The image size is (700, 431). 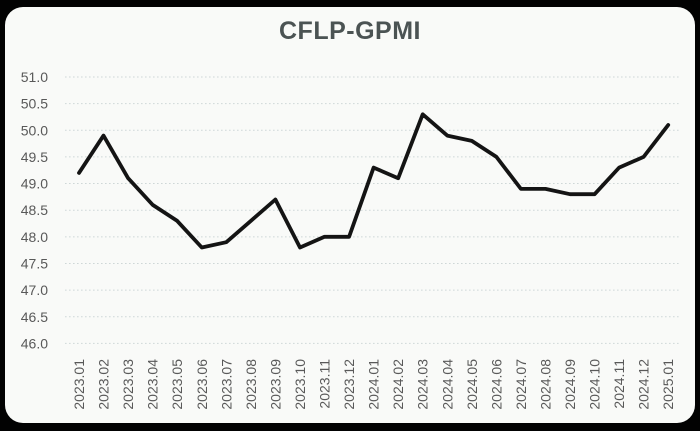 What do you see at coordinates (34, 317) in the screenshot?
I see `y-tick-label: 46.5` at bounding box center [34, 317].